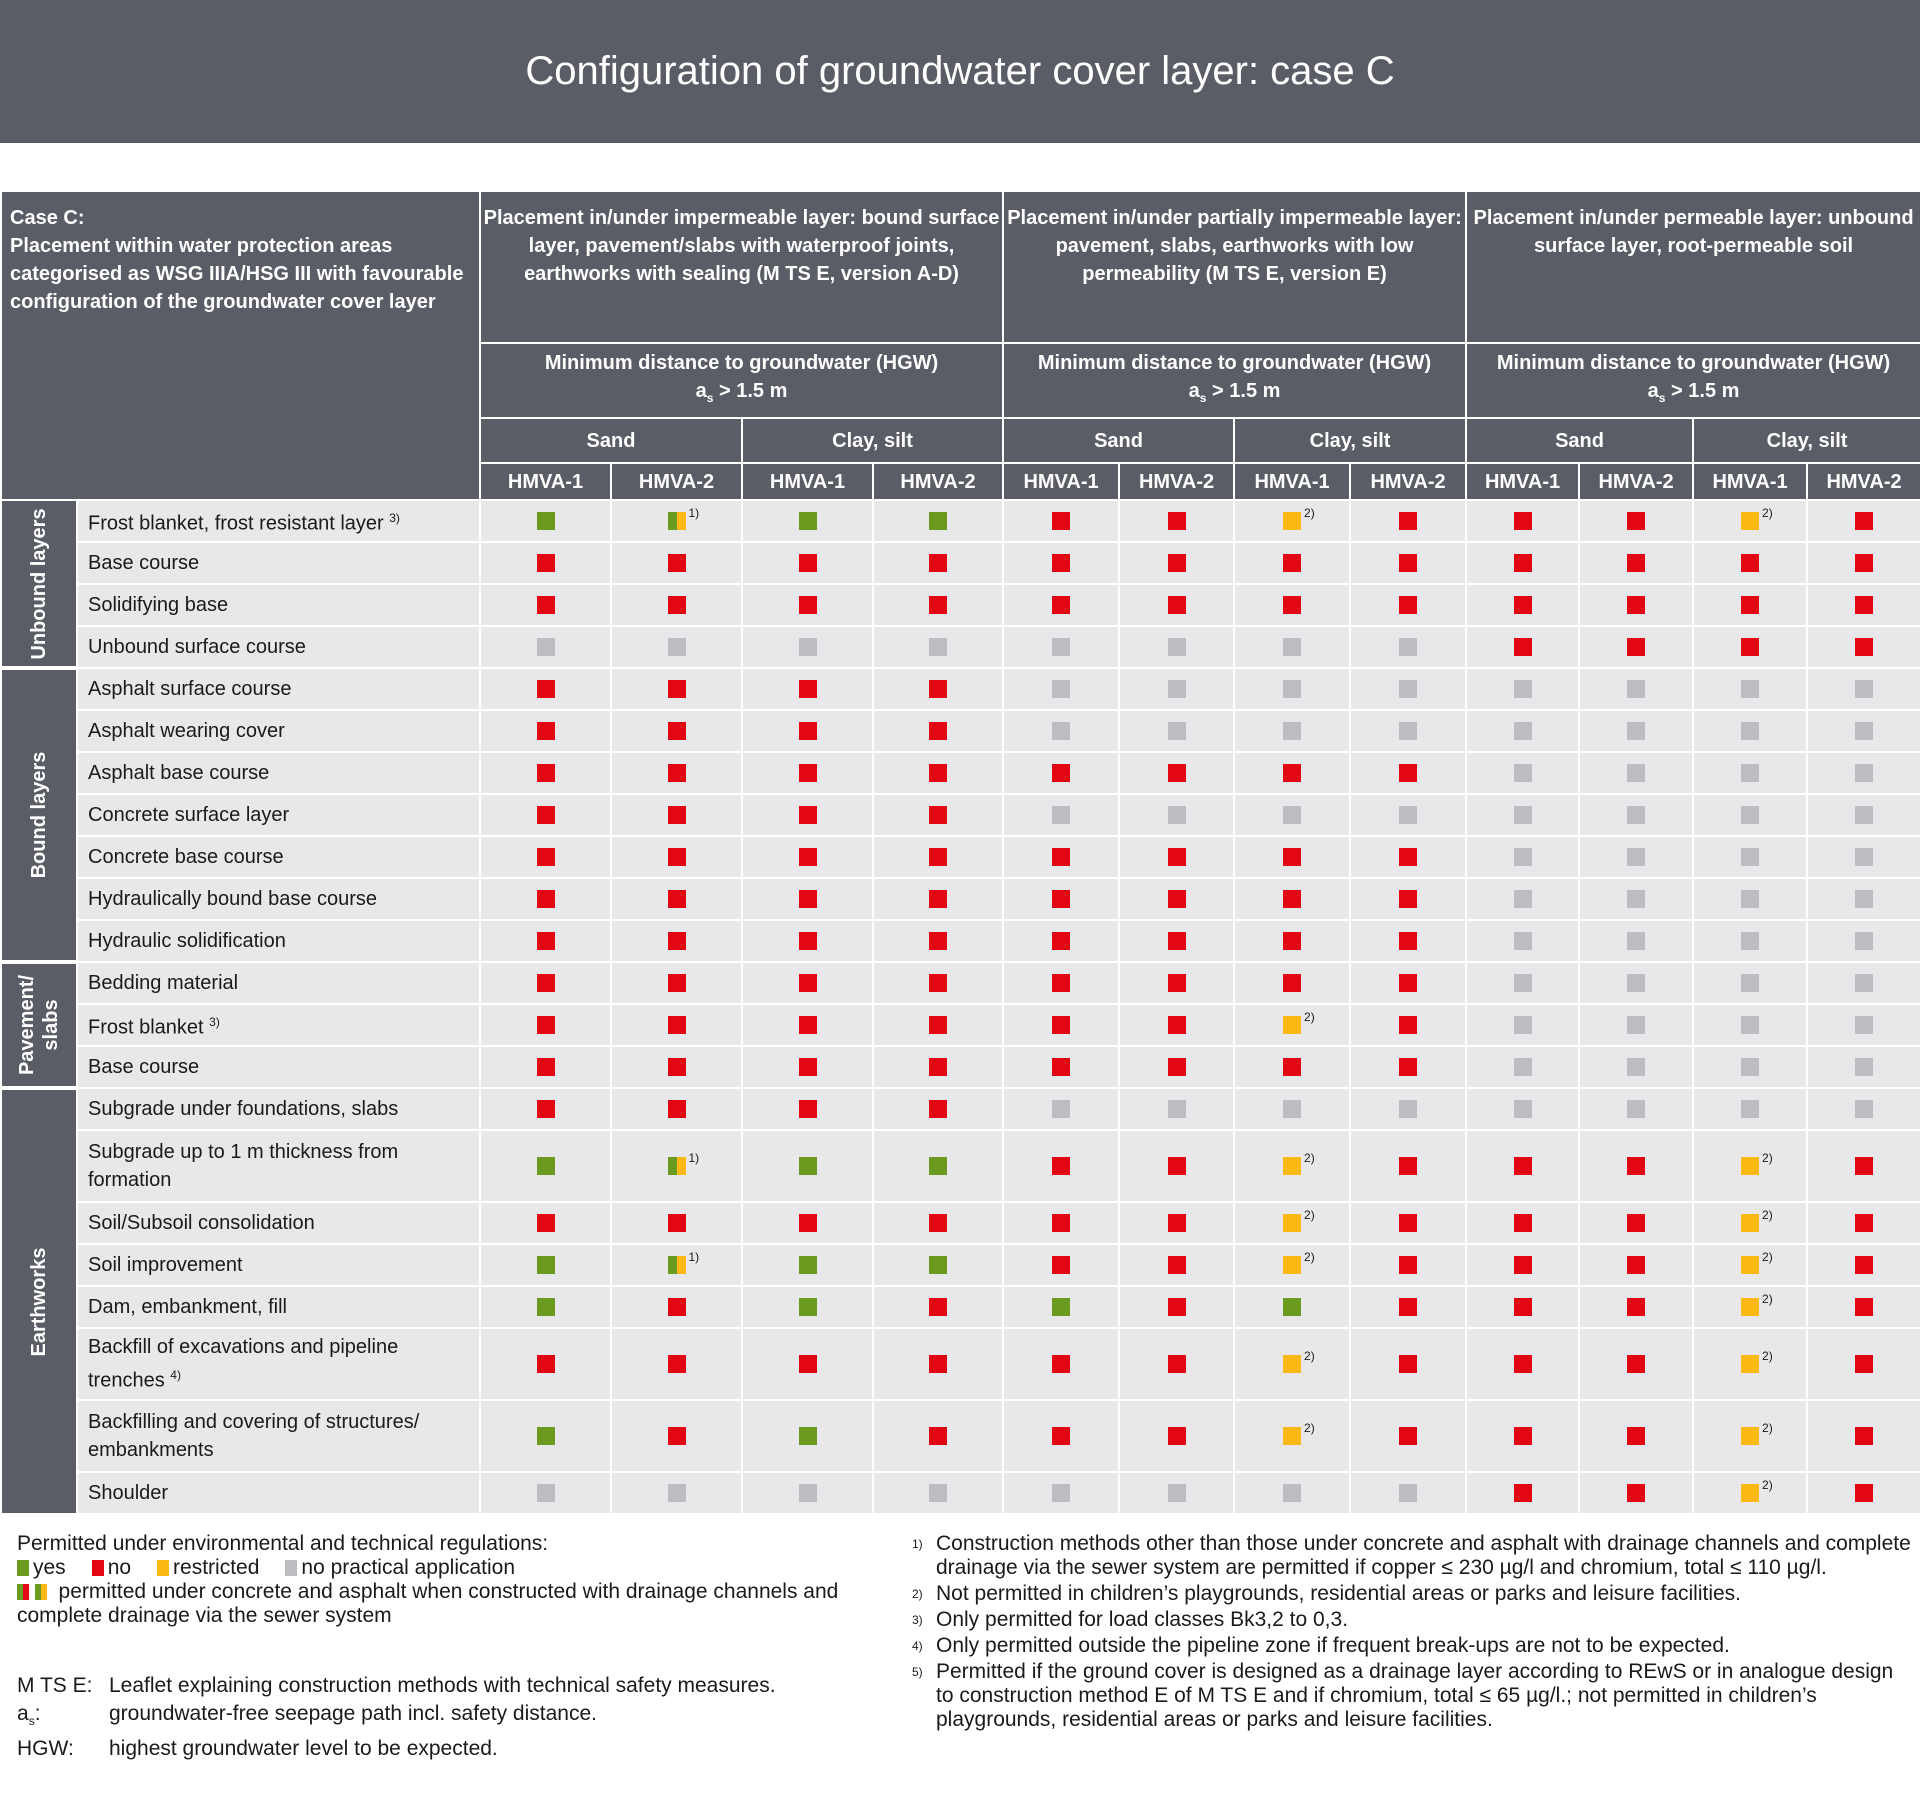  I want to click on row-label: Asphalt wearing cover, so click(278, 731).